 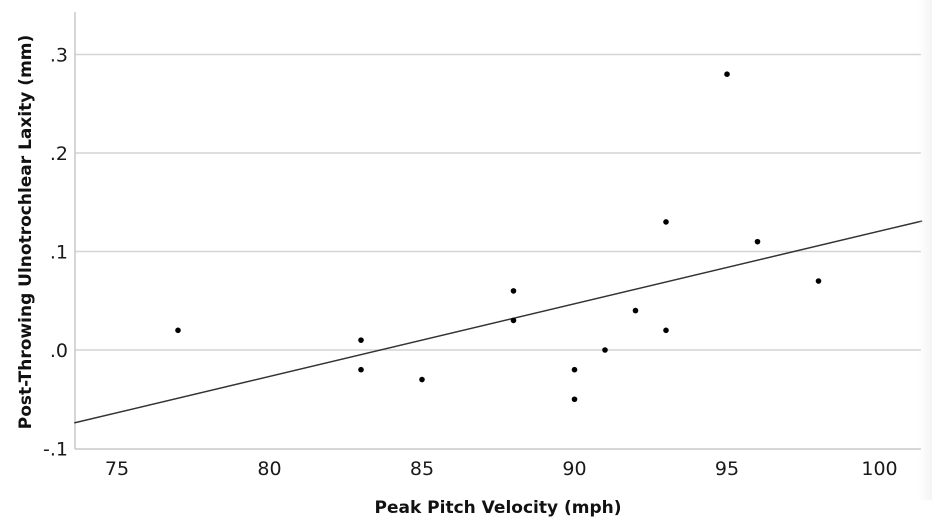 I want to click on x-tick-label: 100, so click(x=879, y=469).